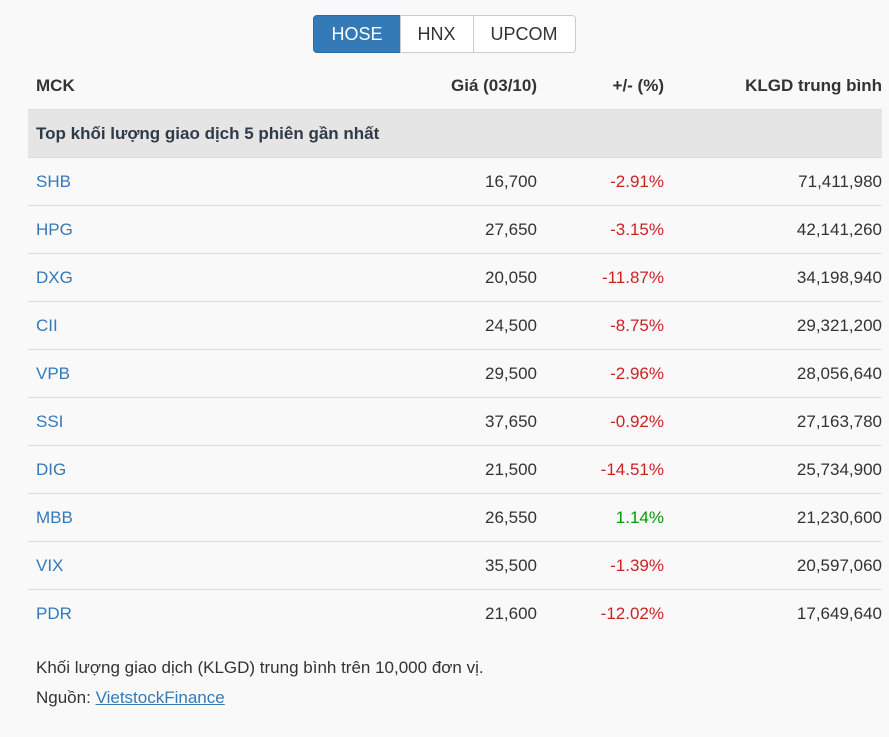 The image size is (889, 737). I want to click on table-row: MBB 26,550 1.14% 21,230,600, so click(455, 517).